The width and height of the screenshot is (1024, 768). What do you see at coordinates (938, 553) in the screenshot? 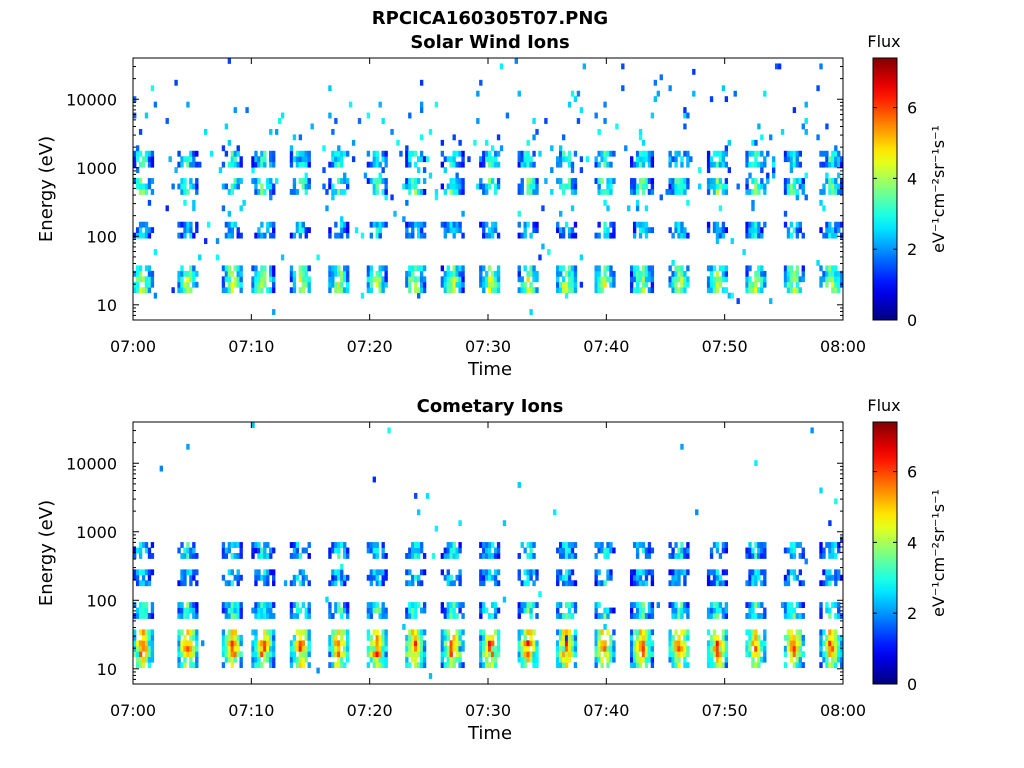
I see `colorbar-units: eV⁻¹cm⁻²sr⁻¹s⁻¹` at bounding box center [938, 553].